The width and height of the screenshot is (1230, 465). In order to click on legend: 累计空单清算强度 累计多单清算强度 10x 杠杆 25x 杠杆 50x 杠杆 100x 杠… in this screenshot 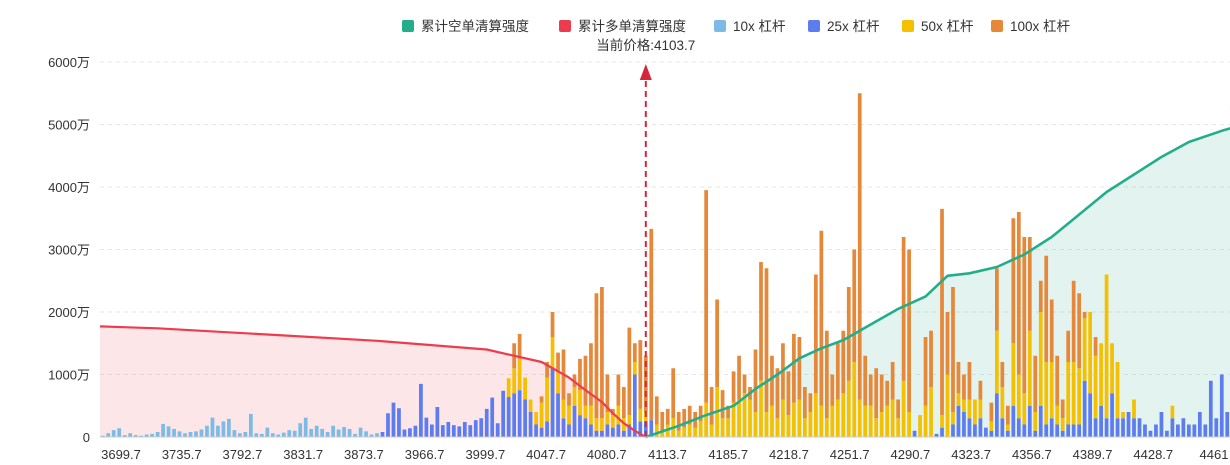, I will do `click(736, 26)`.